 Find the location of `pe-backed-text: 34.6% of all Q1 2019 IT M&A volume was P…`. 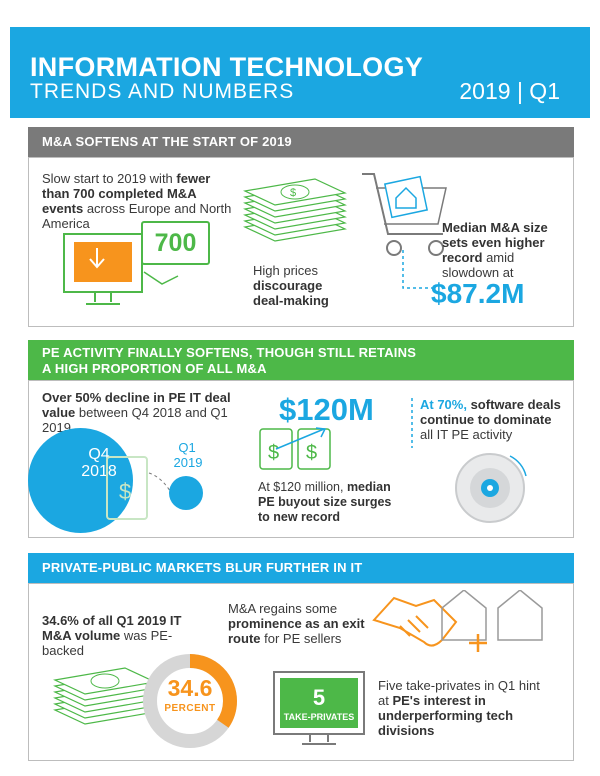

pe-backed-text: 34.6% of all Q1 2019 IT M&A volume was P… is located at coordinates (112, 635).